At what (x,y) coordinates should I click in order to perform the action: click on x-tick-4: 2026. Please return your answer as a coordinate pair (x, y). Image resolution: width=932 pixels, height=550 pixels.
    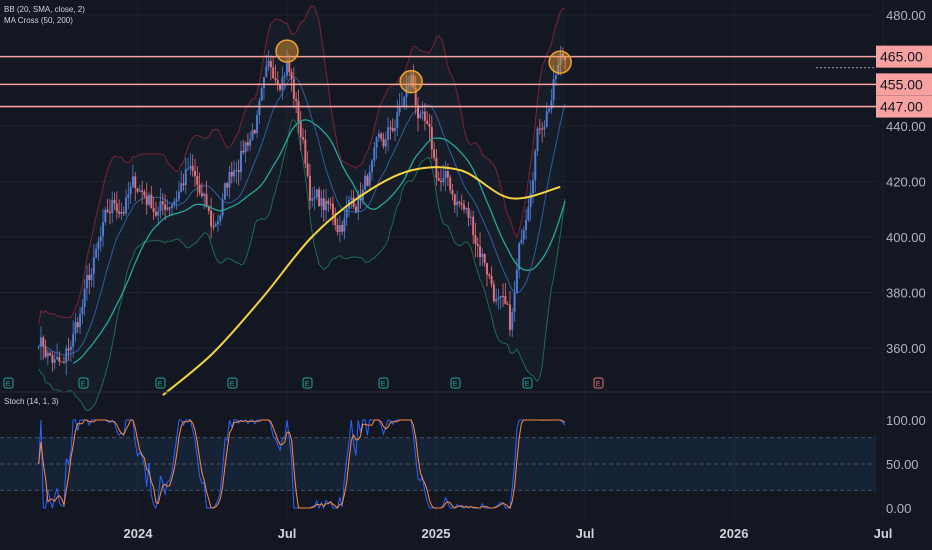
    Looking at the image, I should click on (734, 533).